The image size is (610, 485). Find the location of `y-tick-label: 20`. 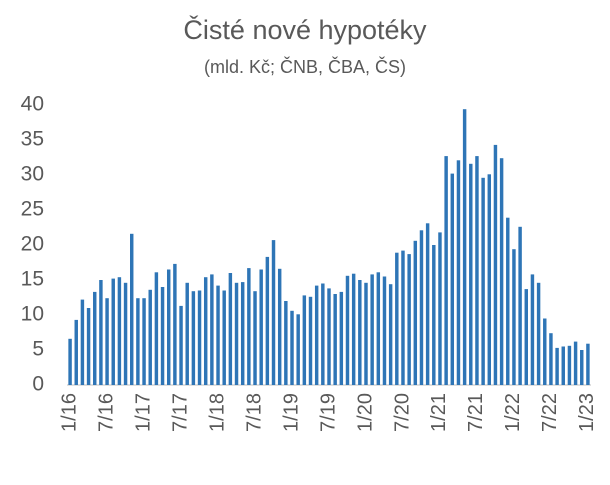

y-tick-label: 20 is located at coordinates (32, 244).